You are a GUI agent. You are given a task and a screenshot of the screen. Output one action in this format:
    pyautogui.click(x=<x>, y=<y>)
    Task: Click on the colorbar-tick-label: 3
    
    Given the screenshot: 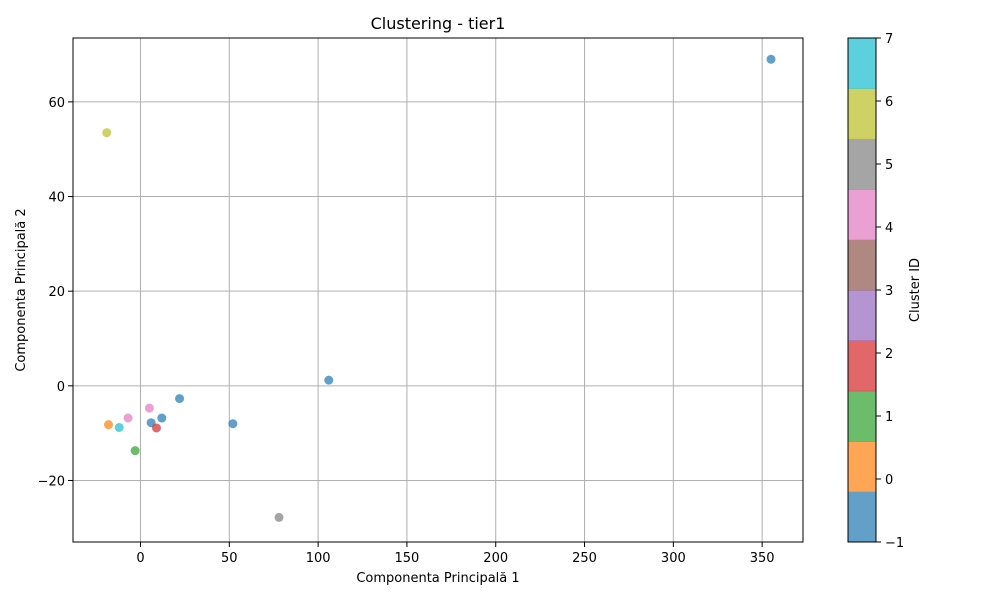 What is the action you would take?
    pyautogui.click(x=889, y=291)
    